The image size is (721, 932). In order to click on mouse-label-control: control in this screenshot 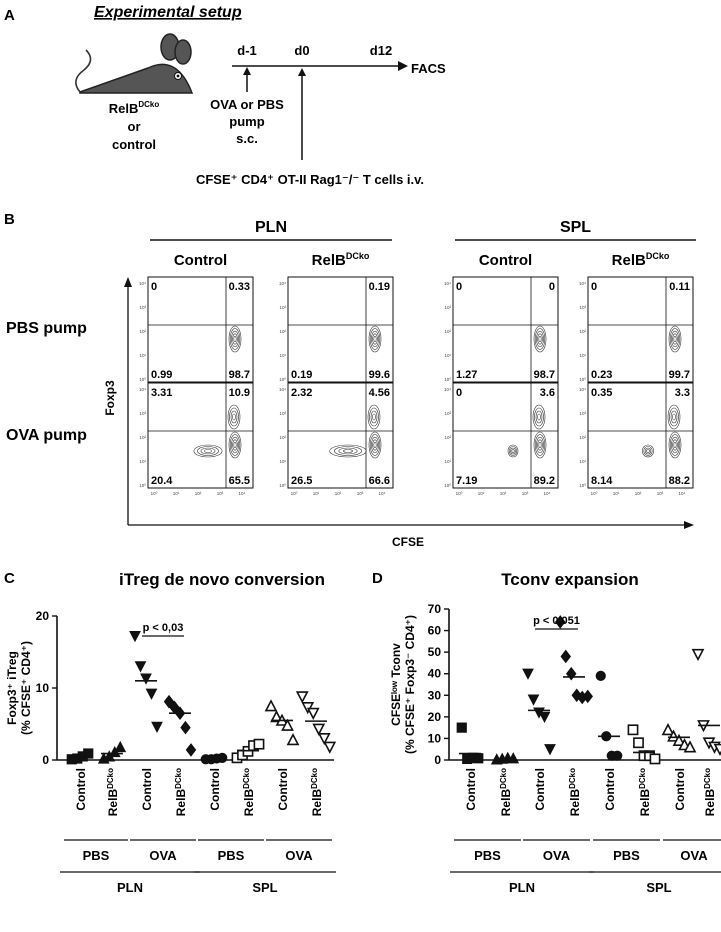, I will do `click(134, 144)`.